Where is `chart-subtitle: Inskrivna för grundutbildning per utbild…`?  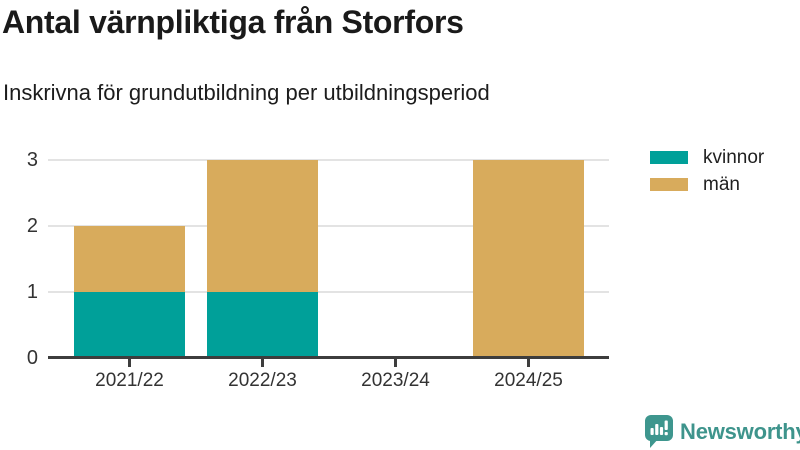 chart-subtitle: Inskrivna för grundutbildning per utbild… is located at coordinates (246, 92).